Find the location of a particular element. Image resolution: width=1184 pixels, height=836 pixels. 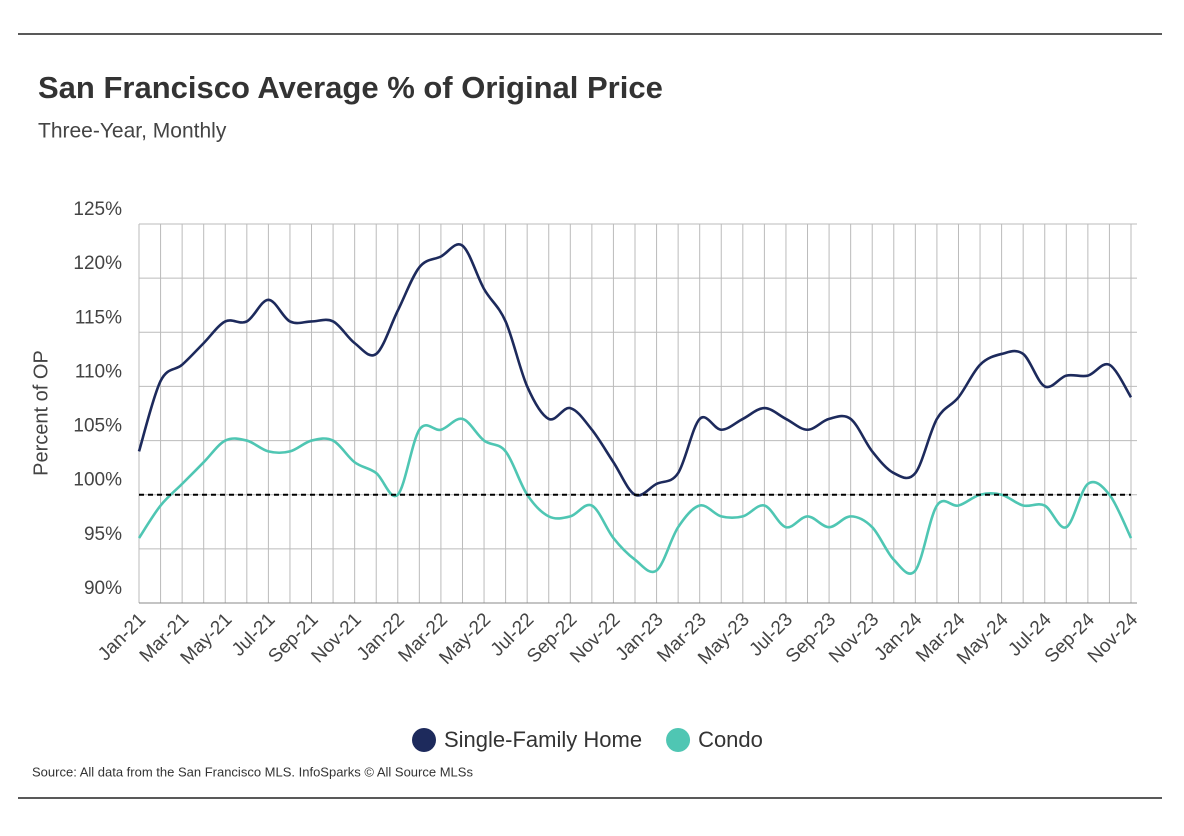

x-tick-label: Nov-24 is located at coordinates (1113, 638).